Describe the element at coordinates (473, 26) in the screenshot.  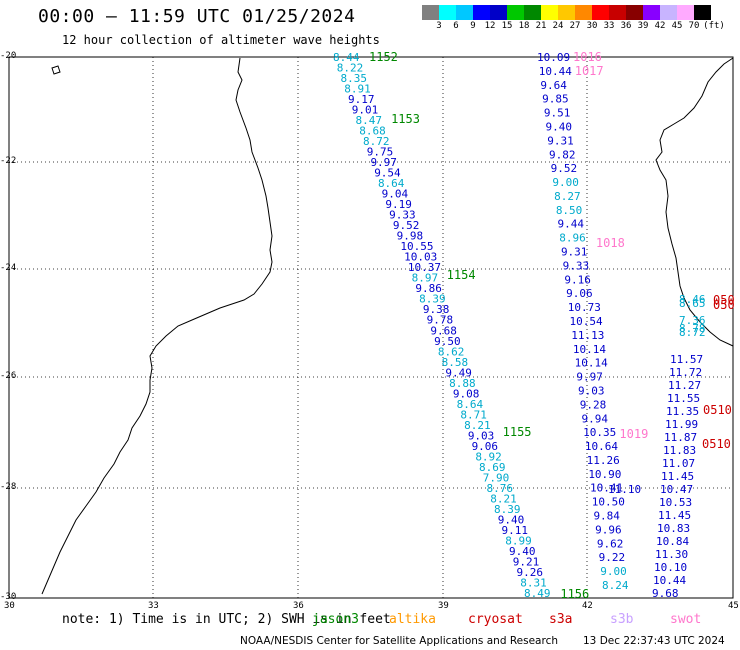
I see `scale-tick-label: 9` at that location.